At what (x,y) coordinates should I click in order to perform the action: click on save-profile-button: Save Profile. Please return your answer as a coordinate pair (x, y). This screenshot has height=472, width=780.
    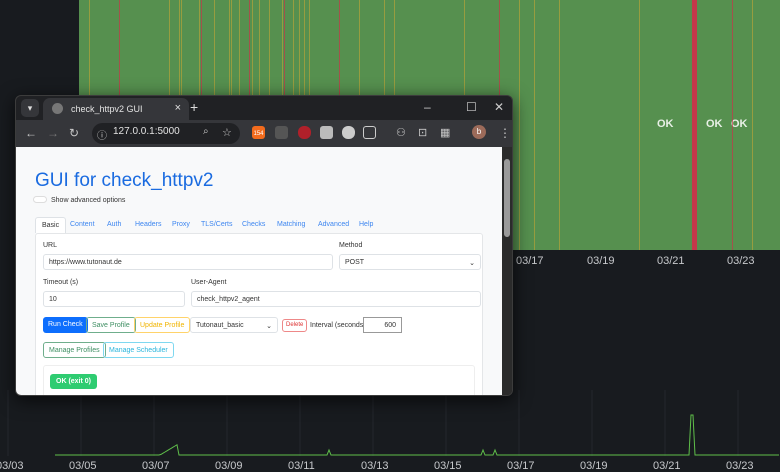
    Looking at the image, I should click on (111, 325).